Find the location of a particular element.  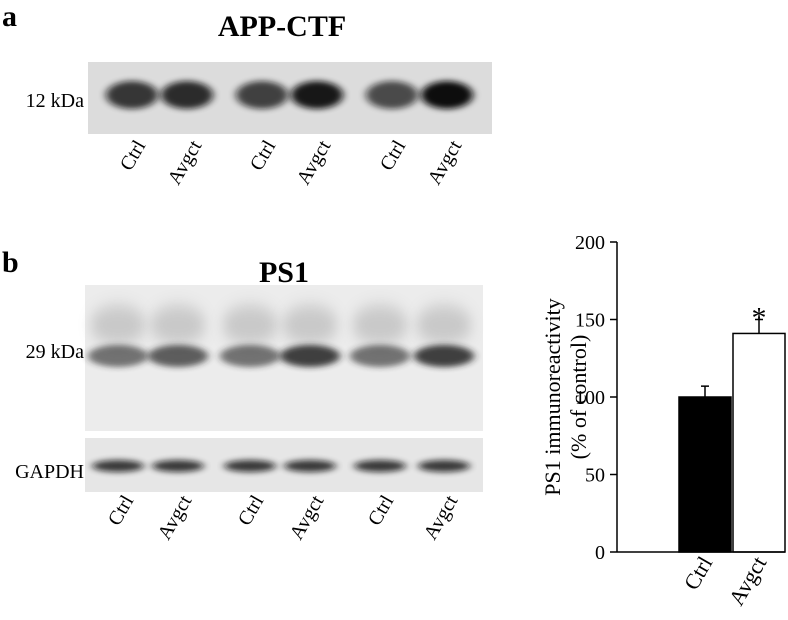

blot-title: PS1 is located at coordinates (284, 272).